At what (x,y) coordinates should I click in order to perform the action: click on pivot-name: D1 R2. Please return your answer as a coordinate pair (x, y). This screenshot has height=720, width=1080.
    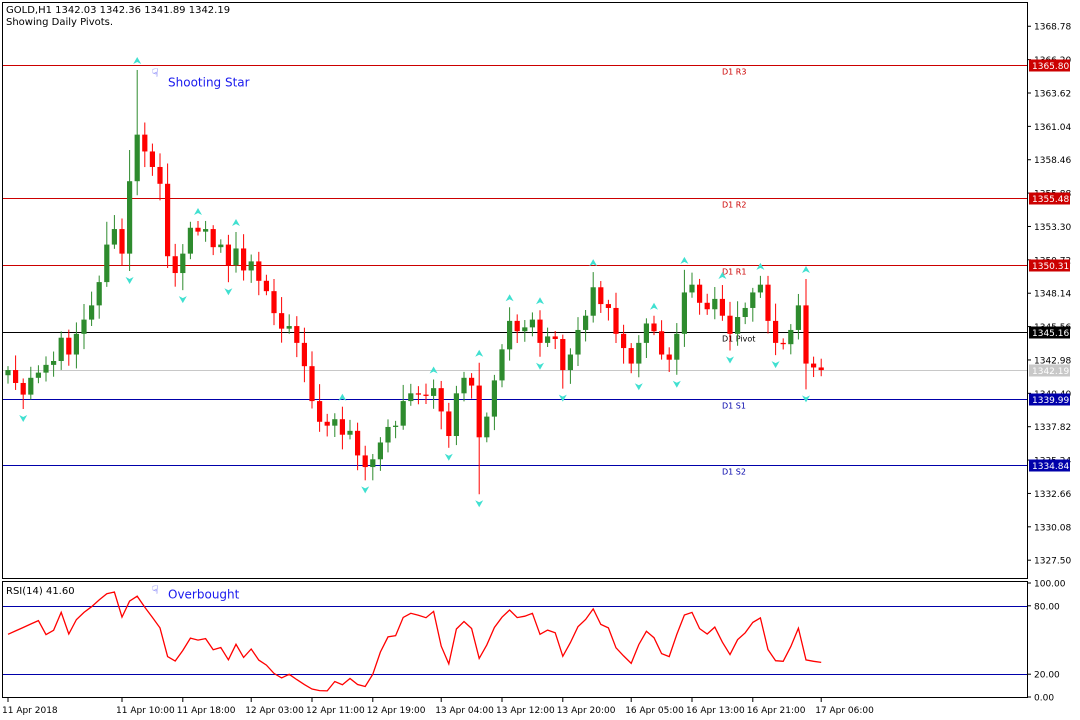
    Looking at the image, I should click on (734, 205).